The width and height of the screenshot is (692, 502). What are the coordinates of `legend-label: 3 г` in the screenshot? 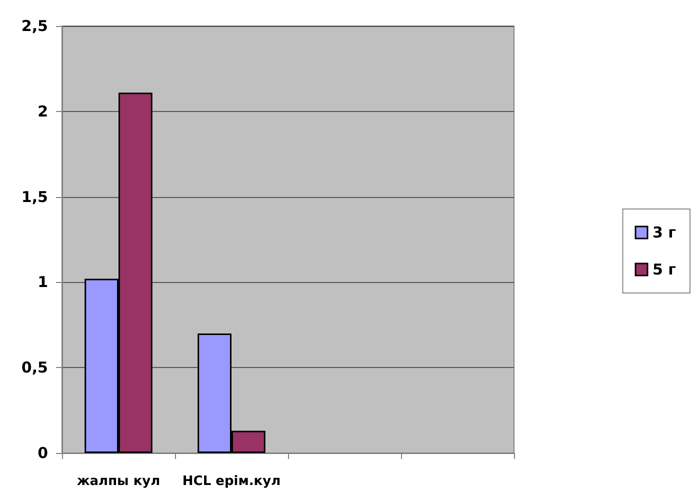 It's located at (664, 233).